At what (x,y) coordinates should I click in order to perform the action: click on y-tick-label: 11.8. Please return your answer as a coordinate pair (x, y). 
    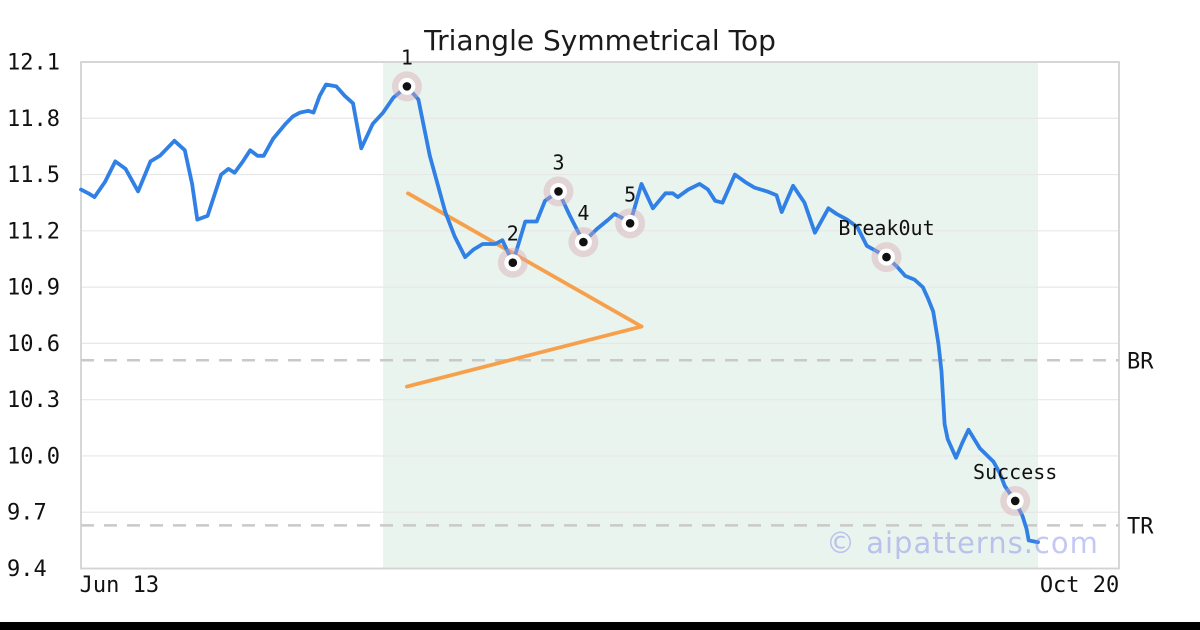
    Looking at the image, I should click on (33, 119).